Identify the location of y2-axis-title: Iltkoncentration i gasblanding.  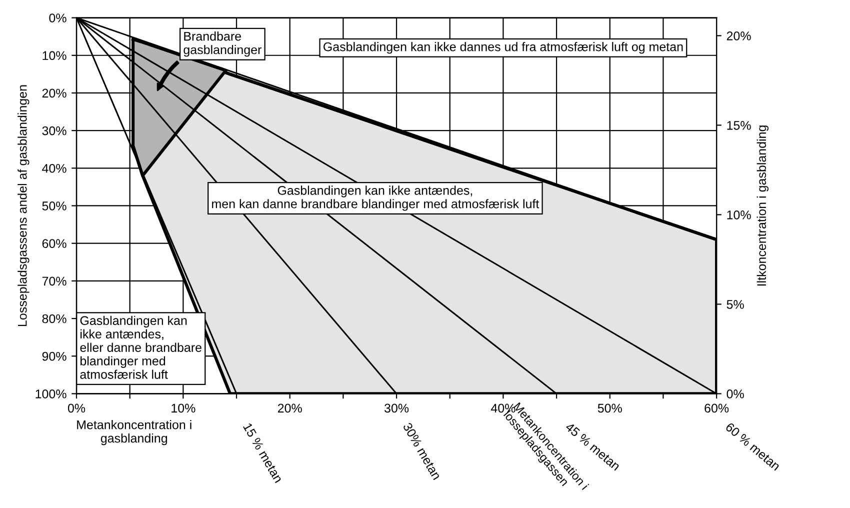
(762, 206).